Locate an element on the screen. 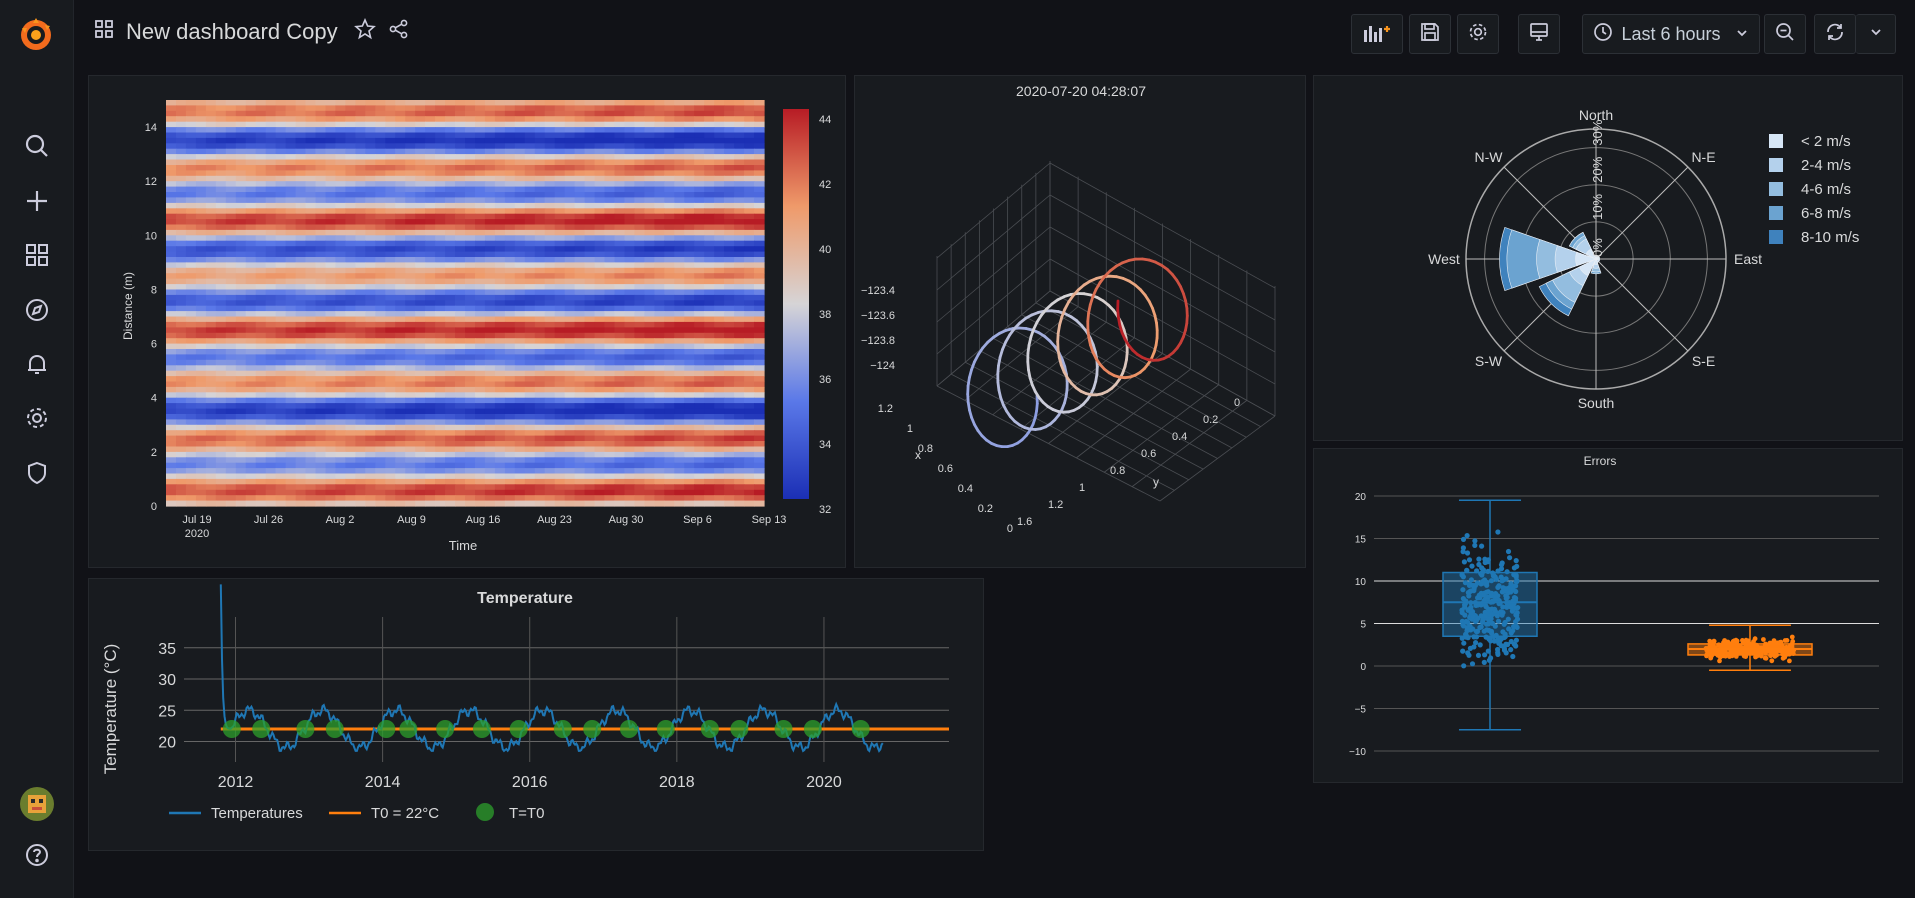 The image size is (1915, 898). dashboard-title: New dashboard Copy is located at coordinates (232, 31).